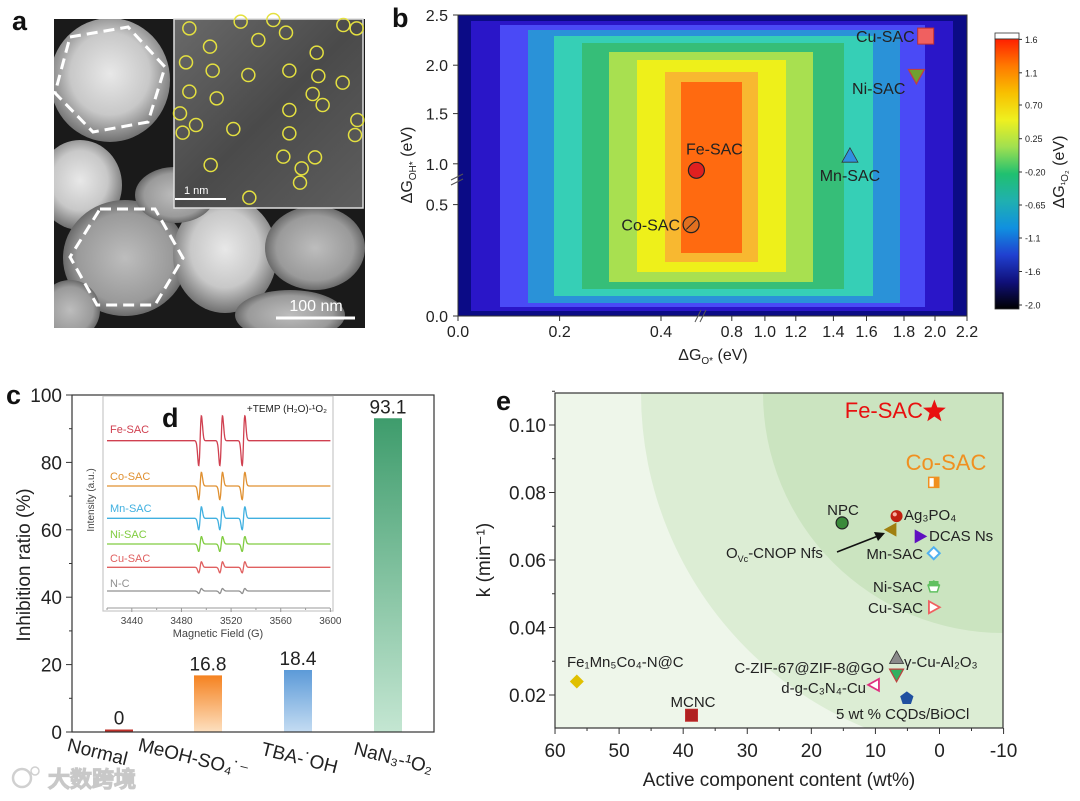 The height and width of the screenshot is (801, 1080). What do you see at coordinates (916, 77) in the screenshot?
I see `point-ni-sac-marker` at bounding box center [916, 77].